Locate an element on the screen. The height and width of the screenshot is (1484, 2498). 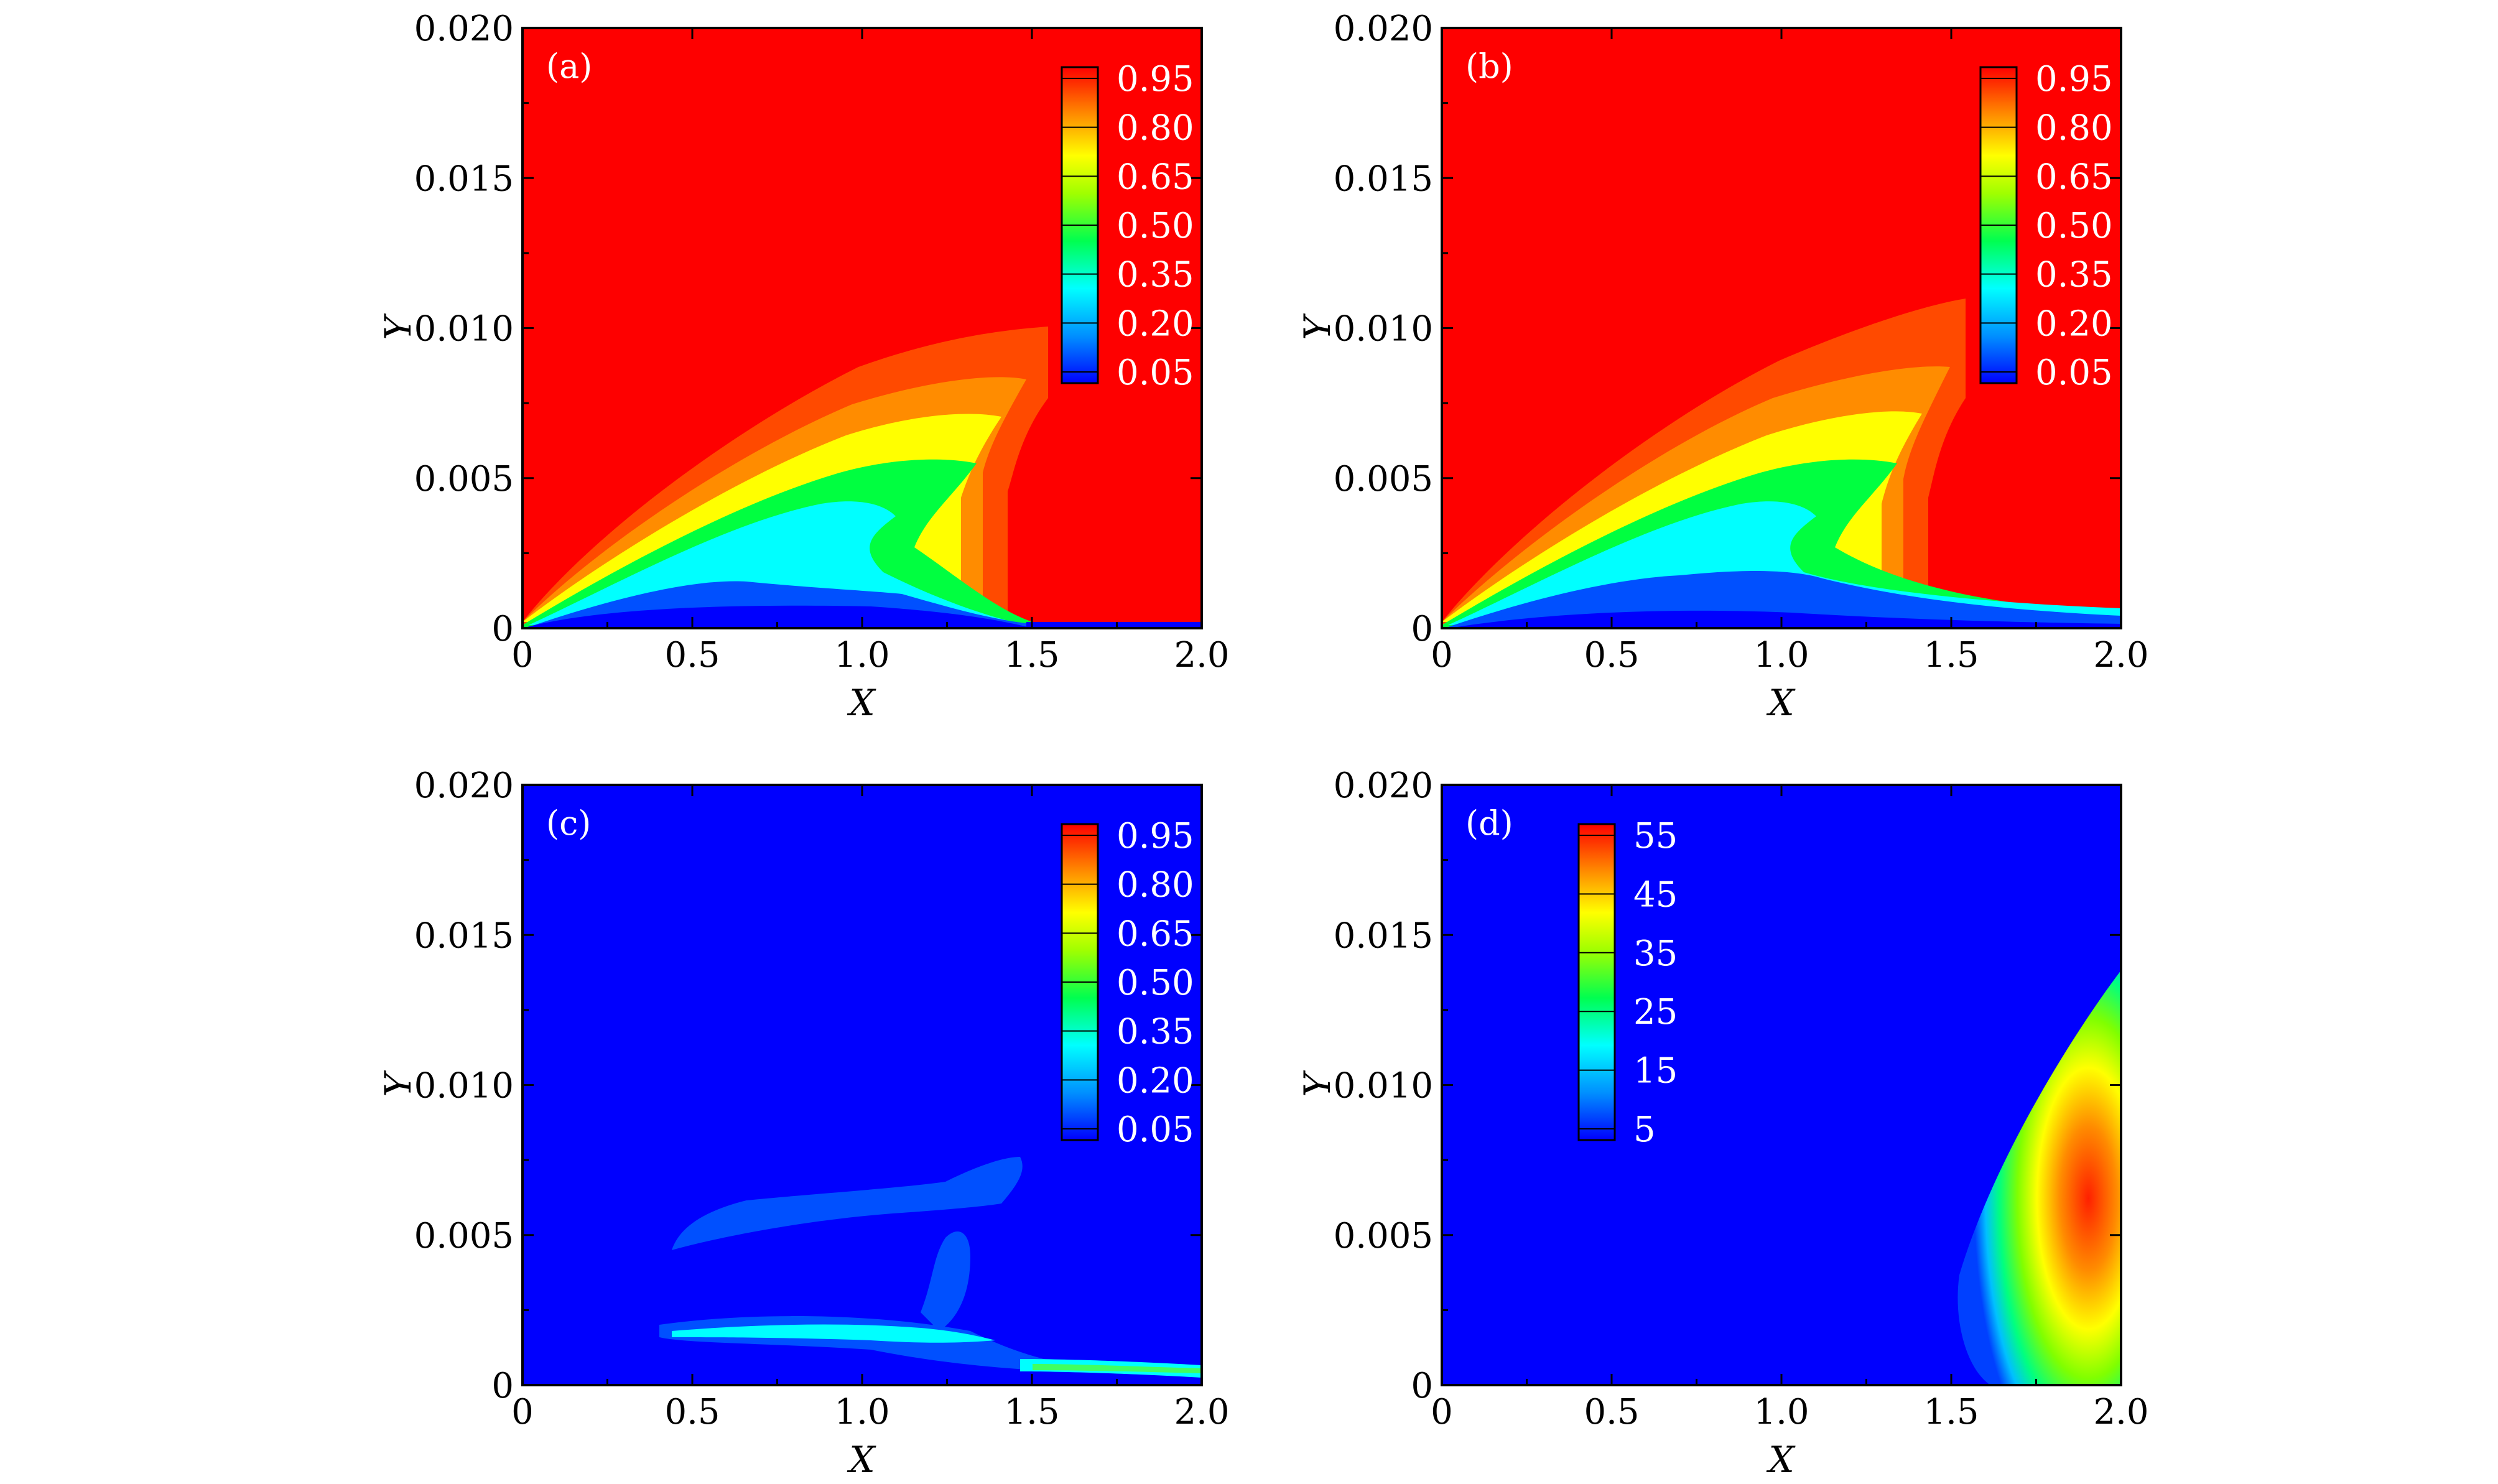
panel-b: (b) is located at coordinates (1781, 328).